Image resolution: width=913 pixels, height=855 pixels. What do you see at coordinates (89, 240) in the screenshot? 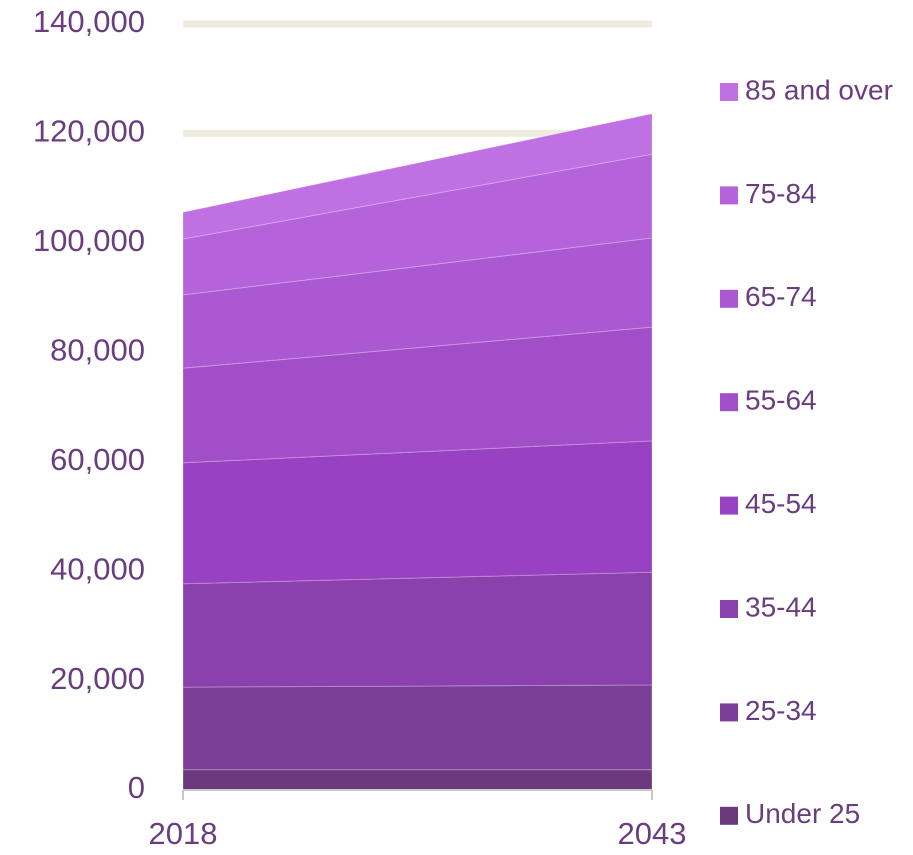
I see `y-tick-label: 100,000` at bounding box center [89, 240].